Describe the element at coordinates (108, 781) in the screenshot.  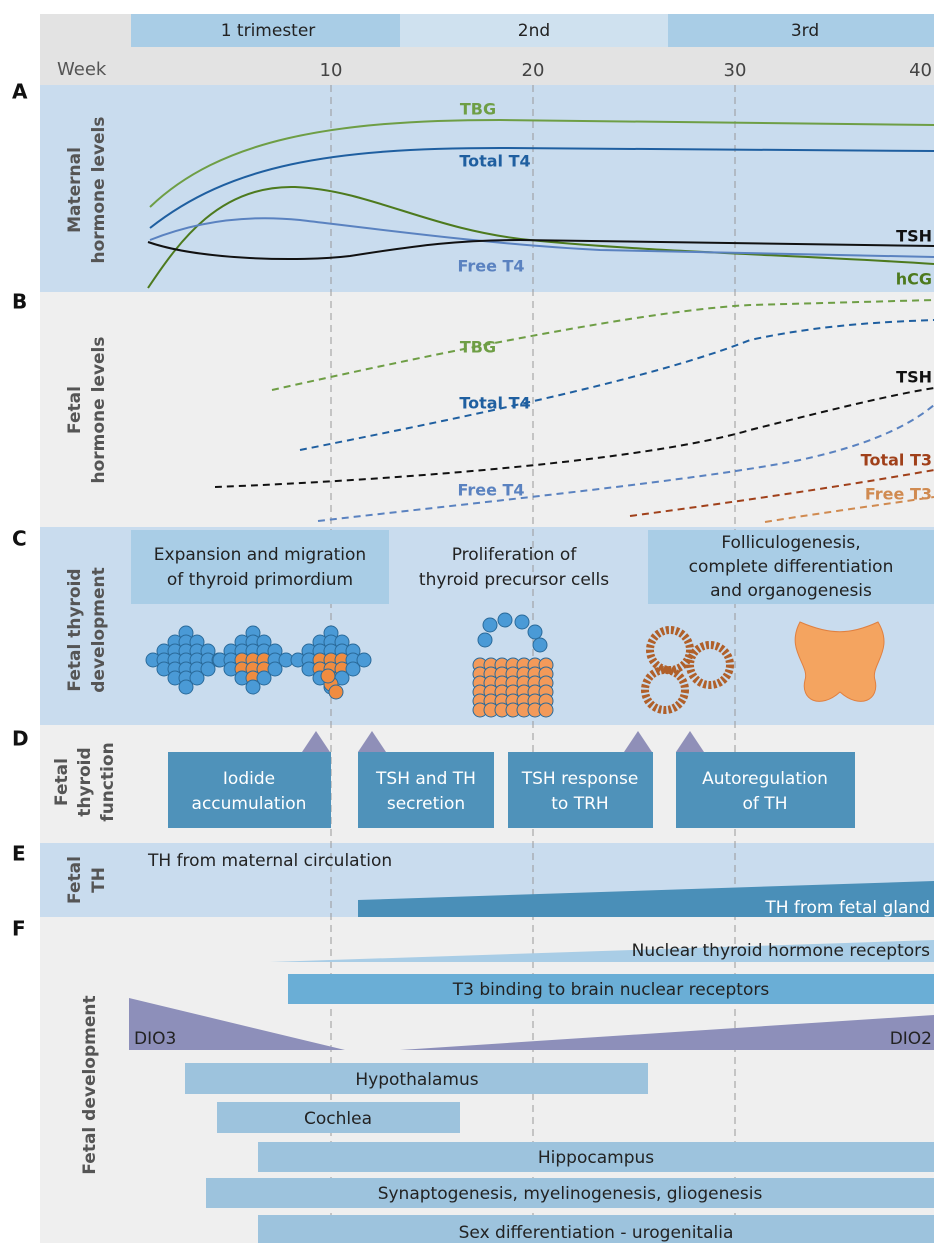
I see `side-label: function` at that location.